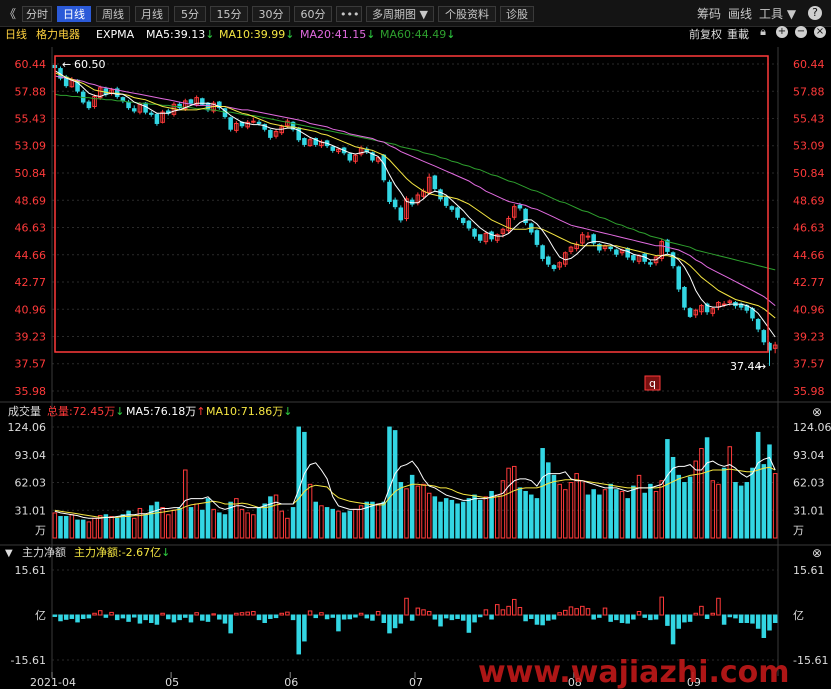 This screenshot has width=831, height=689. I want to click on period-tab-timeshare: 分时, so click(37, 14).